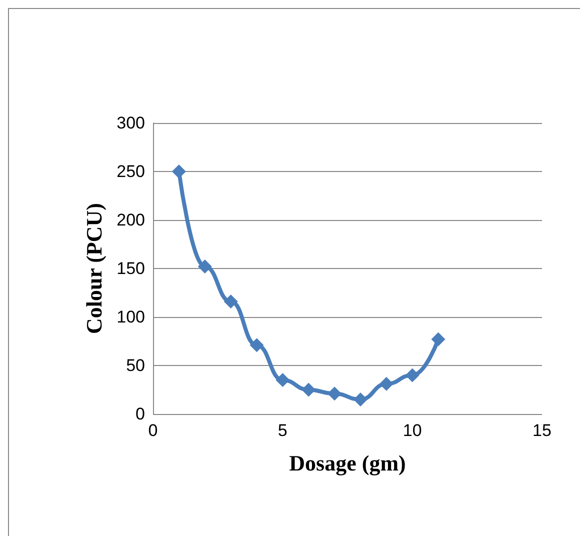 The height and width of the screenshot is (537, 581). Describe the element at coordinates (130, 171) in the screenshot. I see `y-tick-label: 250` at that location.